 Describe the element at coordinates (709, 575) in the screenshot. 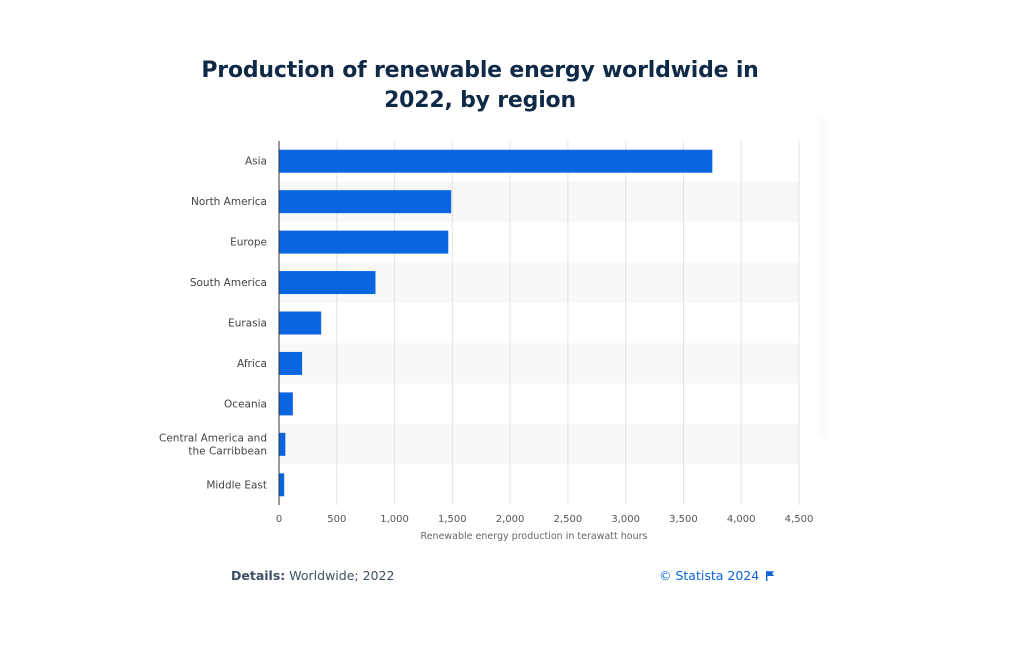

I see `source-text: © Statista 2024` at that location.